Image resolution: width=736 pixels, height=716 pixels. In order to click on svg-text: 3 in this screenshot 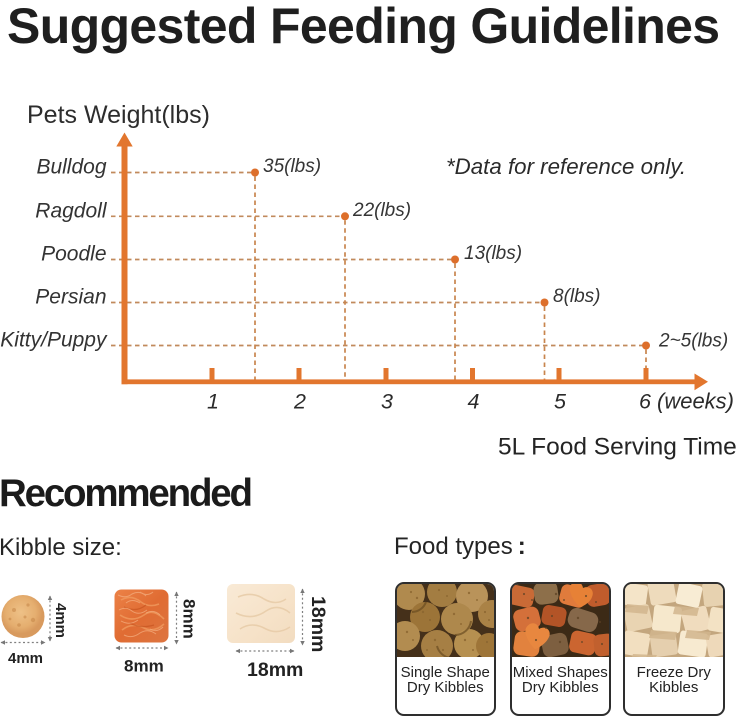, I will do `click(387, 402)`.